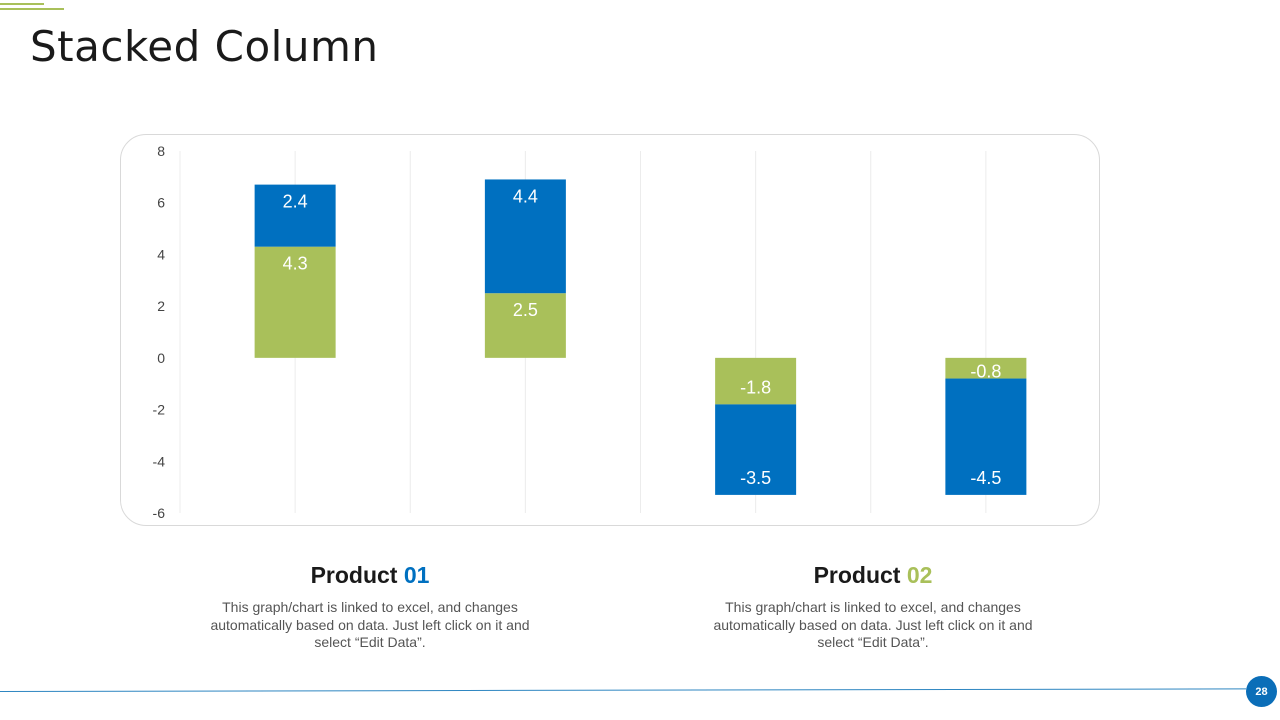 This screenshot has height=720, width=1280. Describe the element at coordinates (755, 387) in the screenshot. I see `data-label: -1.8` at that location.